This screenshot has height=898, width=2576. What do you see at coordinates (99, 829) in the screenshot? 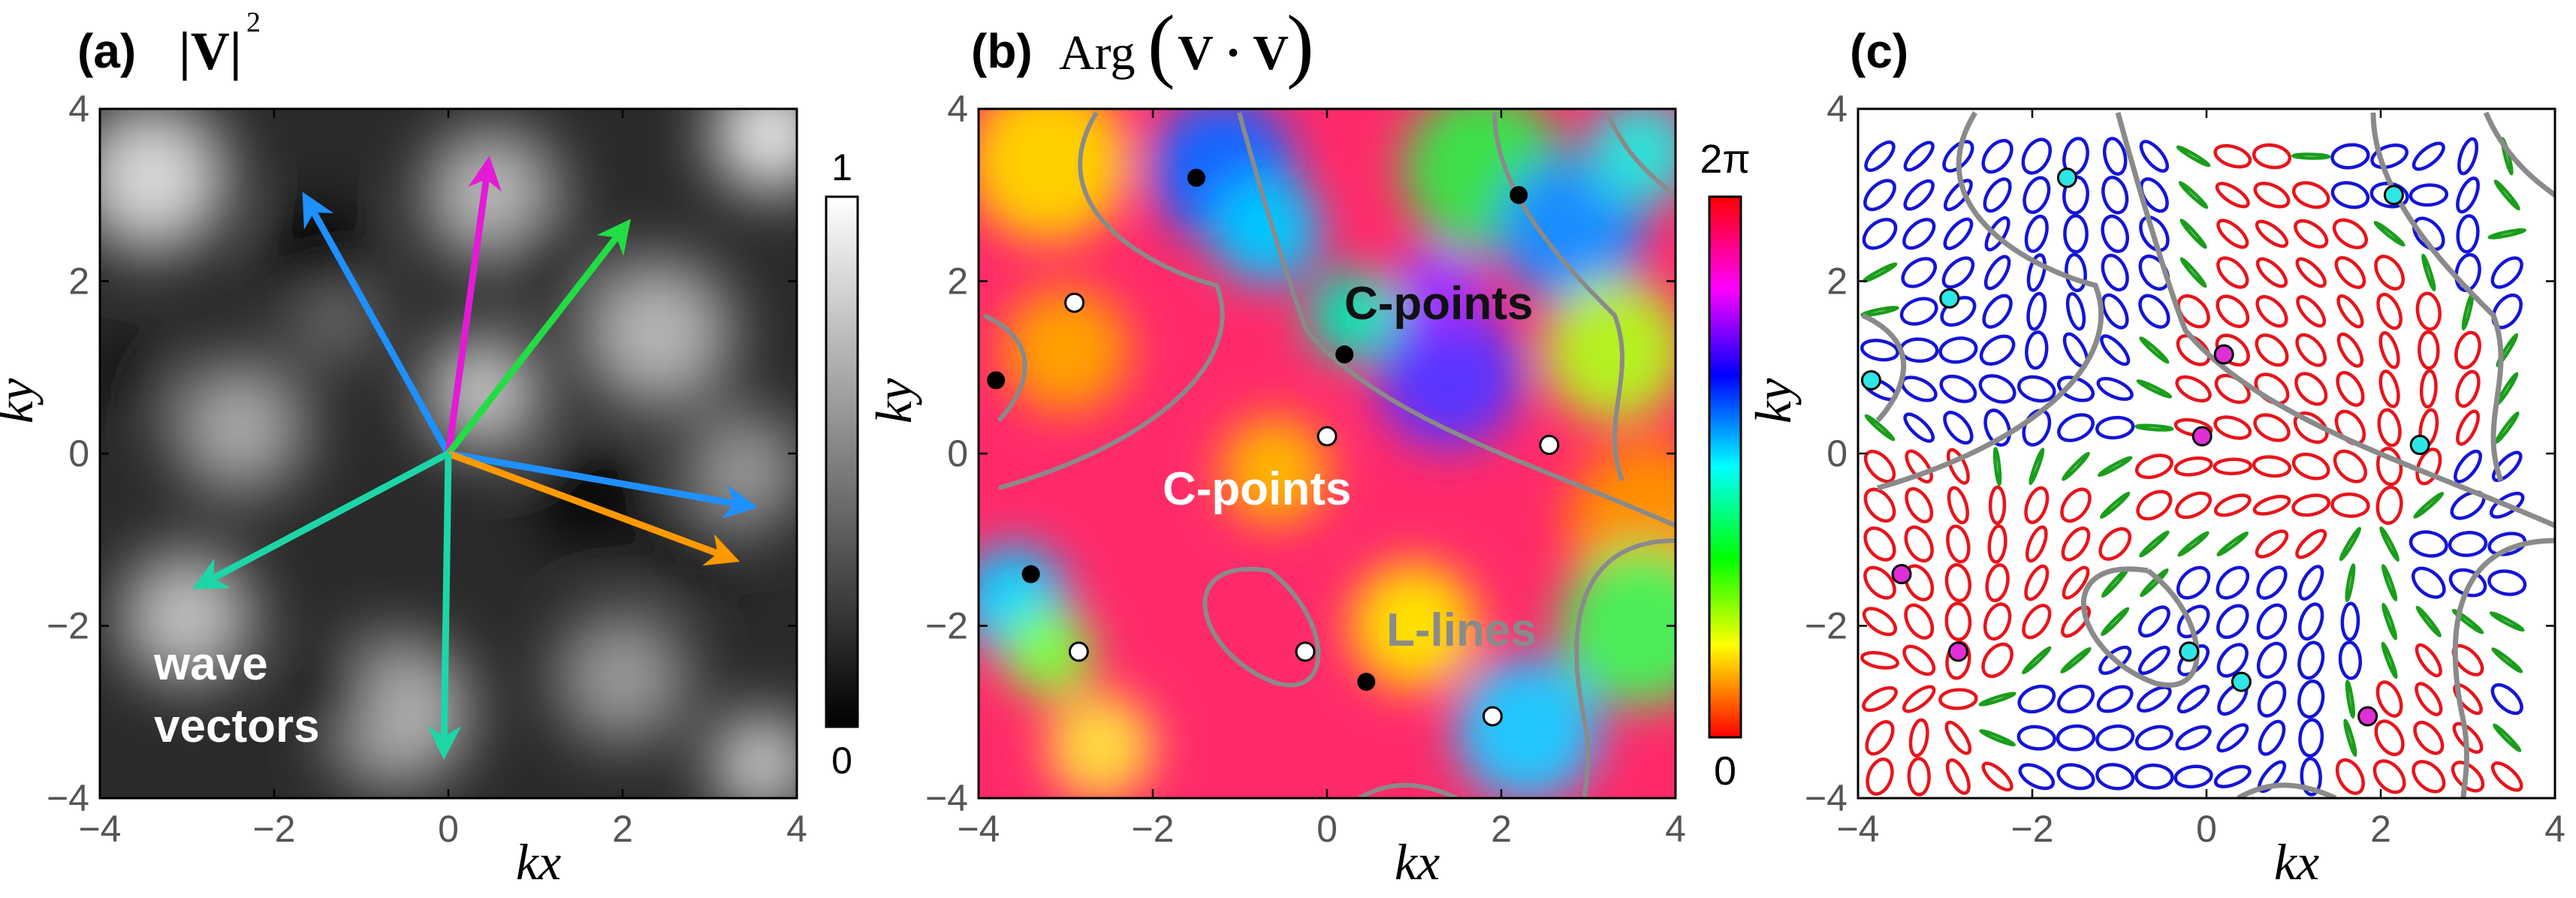
I see `x-tick-label: −4` at bounding box center [99, 829].